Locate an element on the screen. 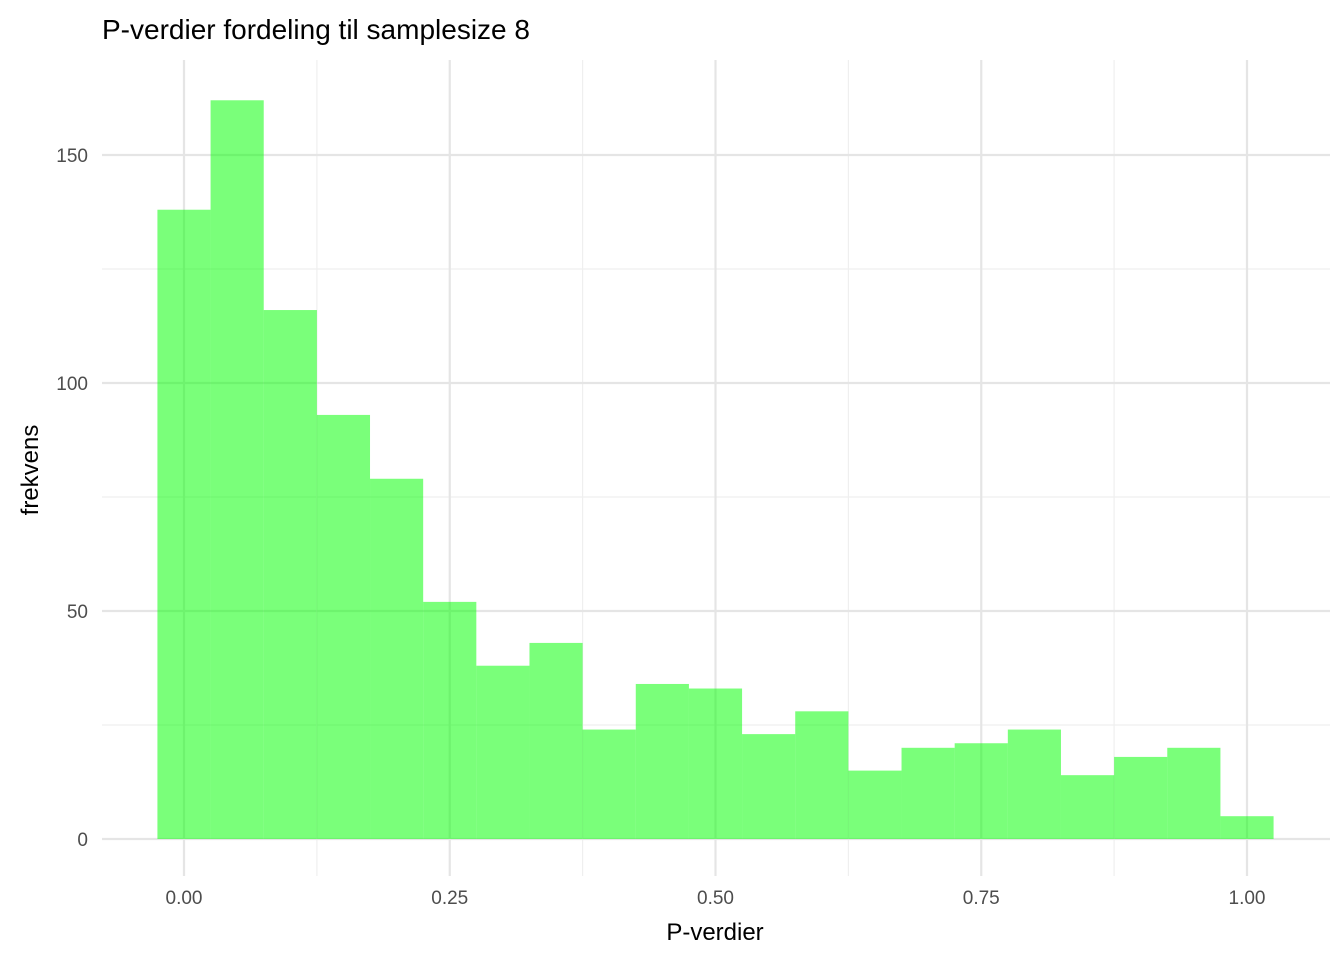 The height and width of the screenshot is (960, 1344). x-axis-ticks: 0.00 0.25 0.50 0.75 1.00 is located at coordinates (716, 898).